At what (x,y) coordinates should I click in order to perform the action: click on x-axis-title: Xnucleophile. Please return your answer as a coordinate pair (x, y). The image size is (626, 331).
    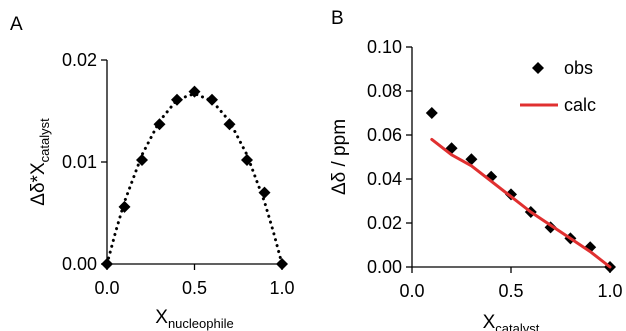
    Looking at the image, I should click on (194, 319).